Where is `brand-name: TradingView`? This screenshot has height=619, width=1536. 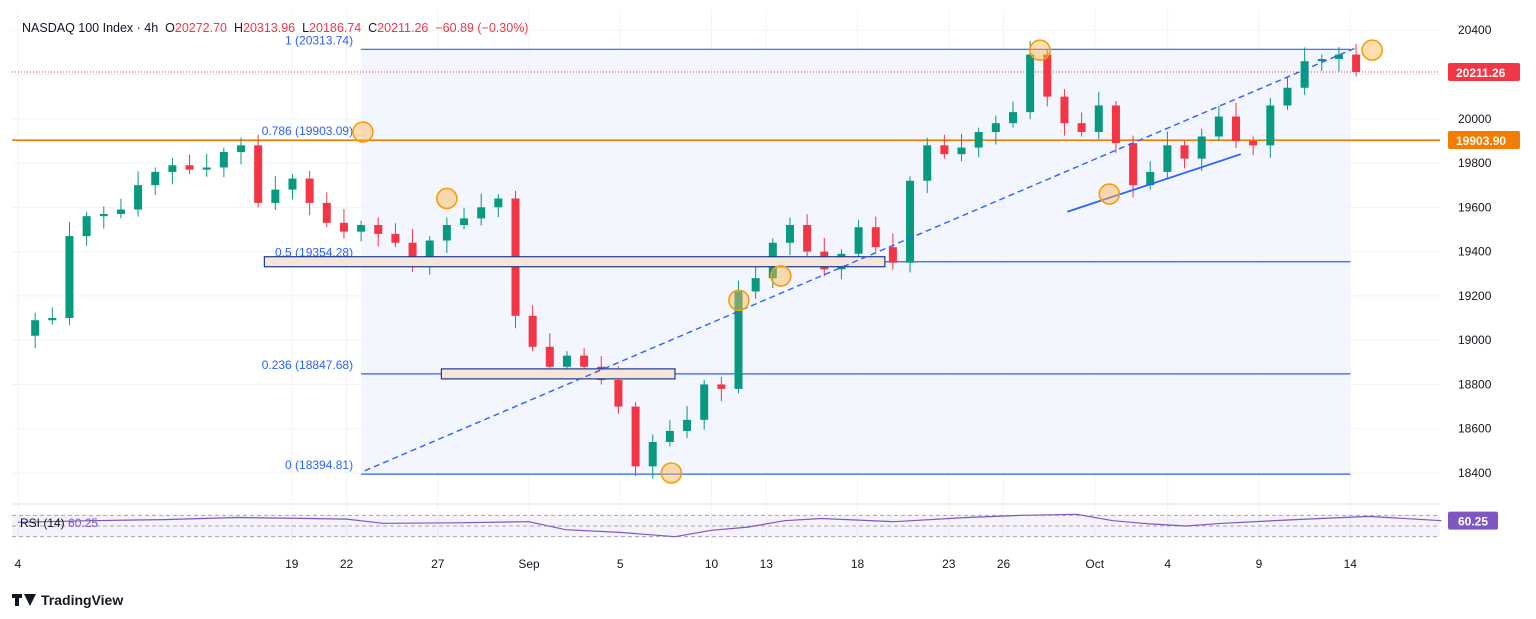 brand-name: TradingView is located at coordinates (82, 600).